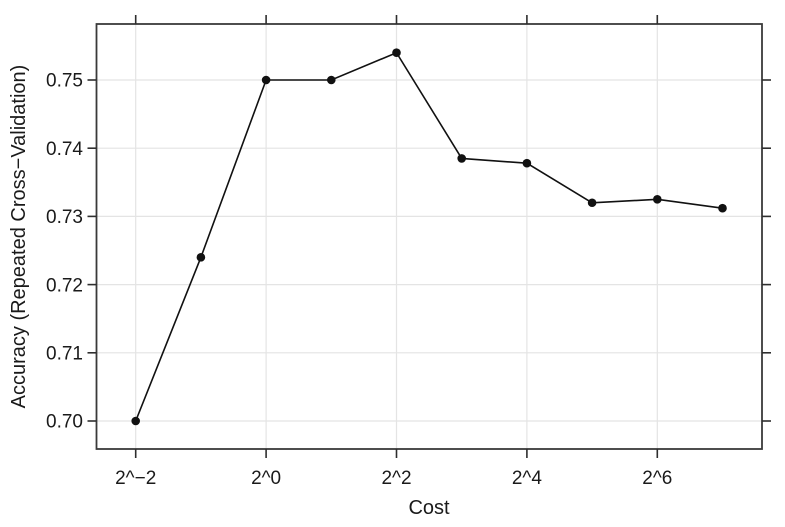  Describe the element at coordinates (135, 478) in the screenshot. I see `x-tick-label: 2^−2` at that location.